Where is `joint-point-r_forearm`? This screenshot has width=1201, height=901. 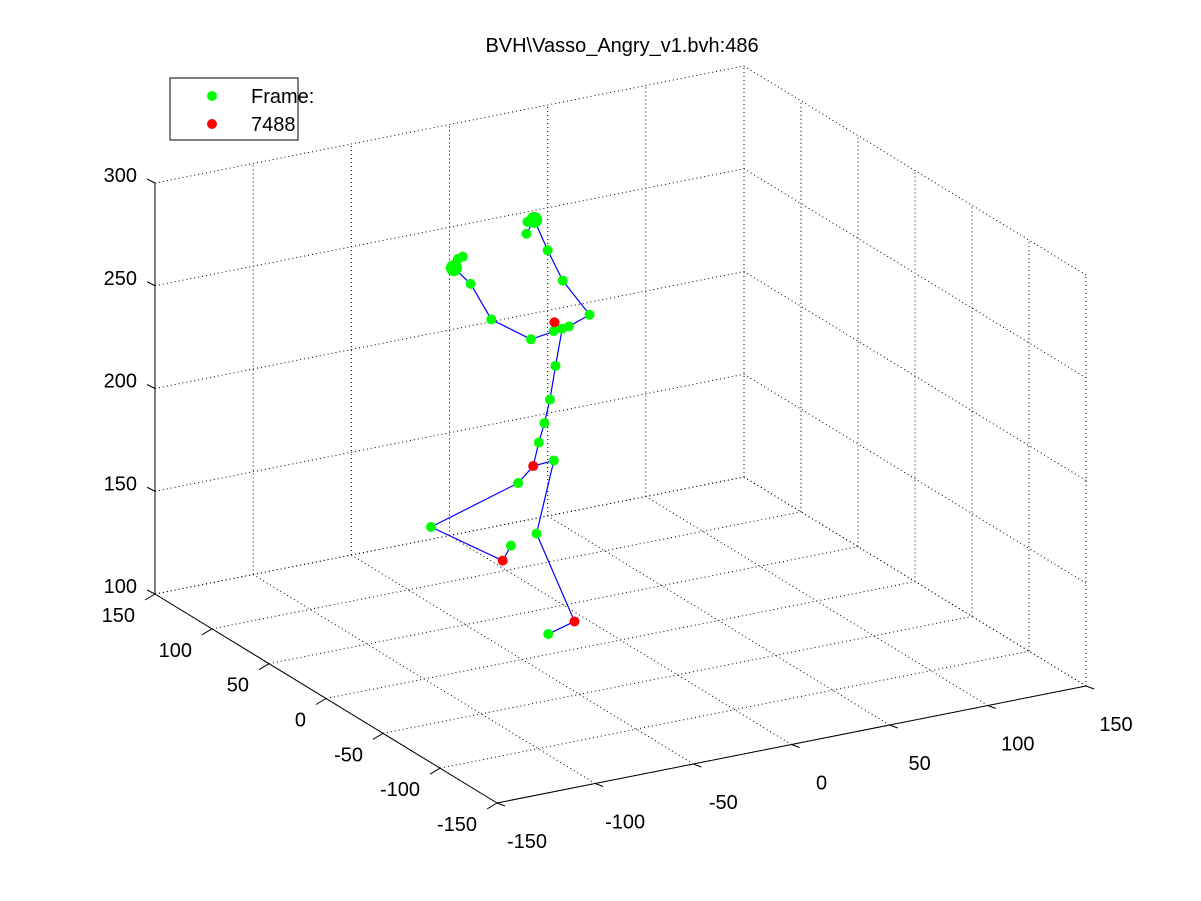 joint-point-r_forearm is located at coordinates (547, 250).